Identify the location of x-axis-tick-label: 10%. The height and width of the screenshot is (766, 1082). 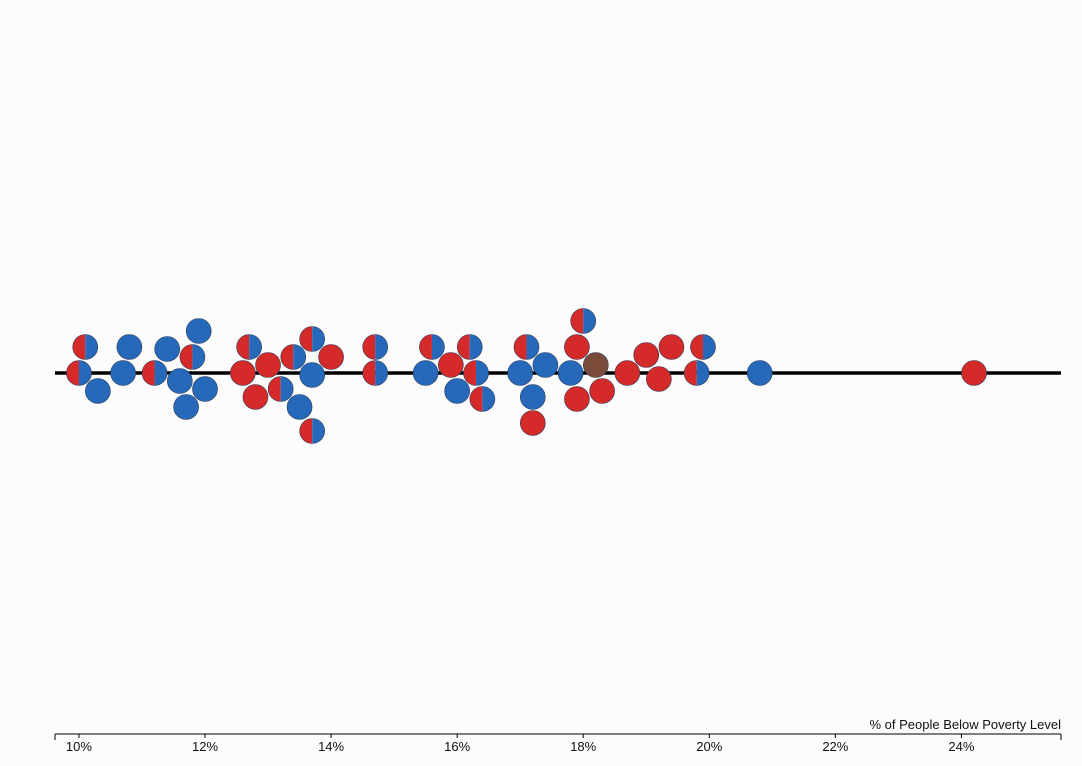
(79, 746).